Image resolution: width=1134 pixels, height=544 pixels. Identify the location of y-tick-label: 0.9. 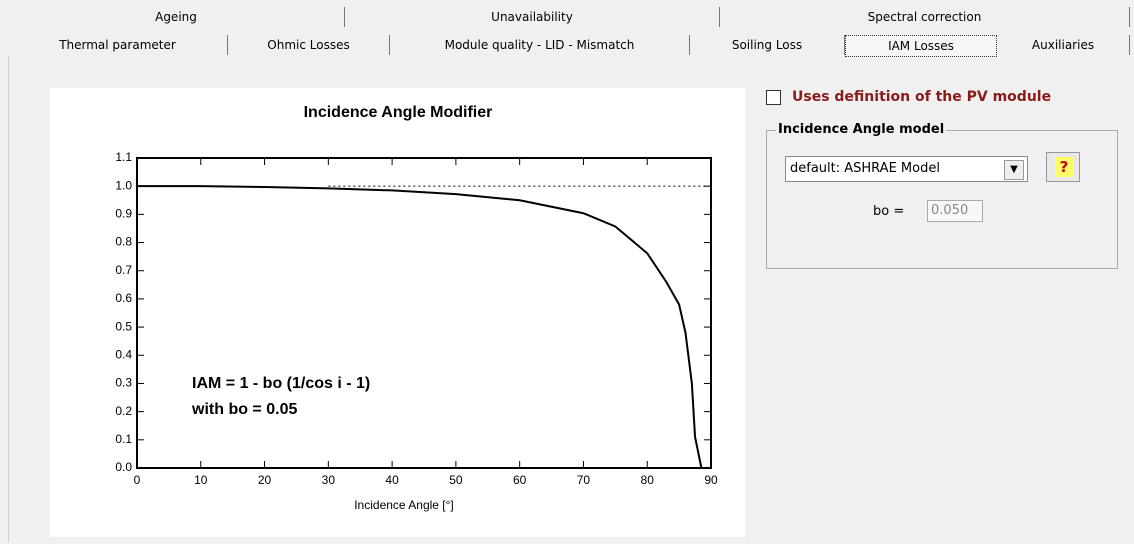
(123, 214).